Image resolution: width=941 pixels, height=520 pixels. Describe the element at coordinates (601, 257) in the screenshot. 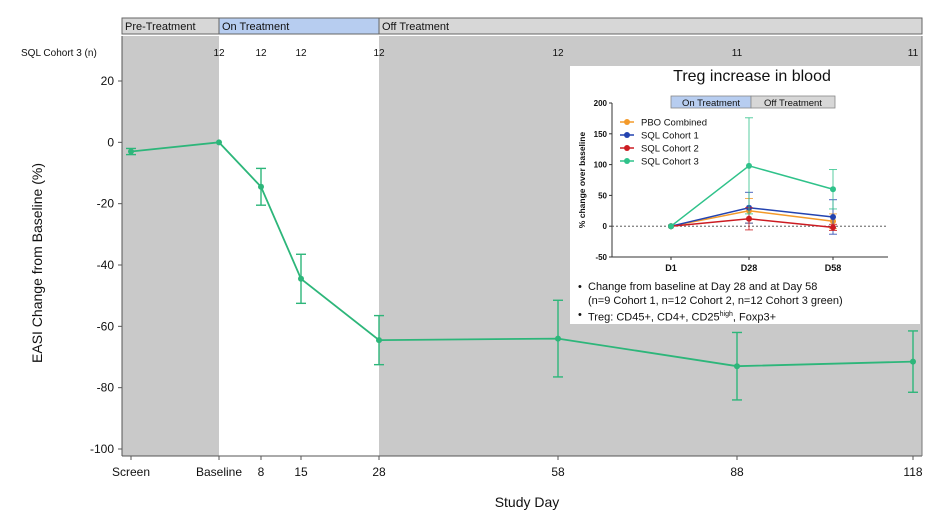

I see `inset-y-tick-label: -50` at that location.